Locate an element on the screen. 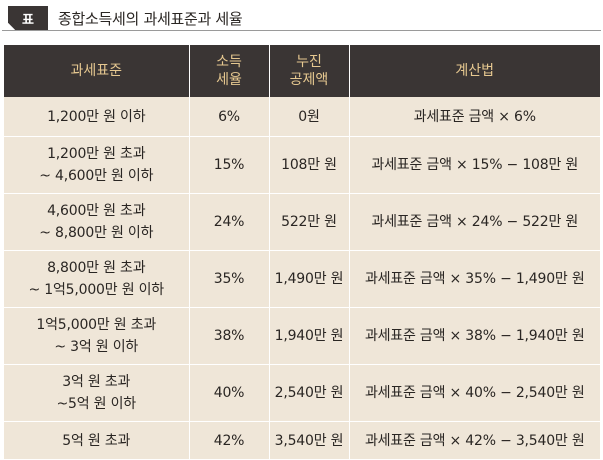 The image size is (603, 460). tax-base-line1: 1,200만 원 이하 is located at coordinates (96, 116).